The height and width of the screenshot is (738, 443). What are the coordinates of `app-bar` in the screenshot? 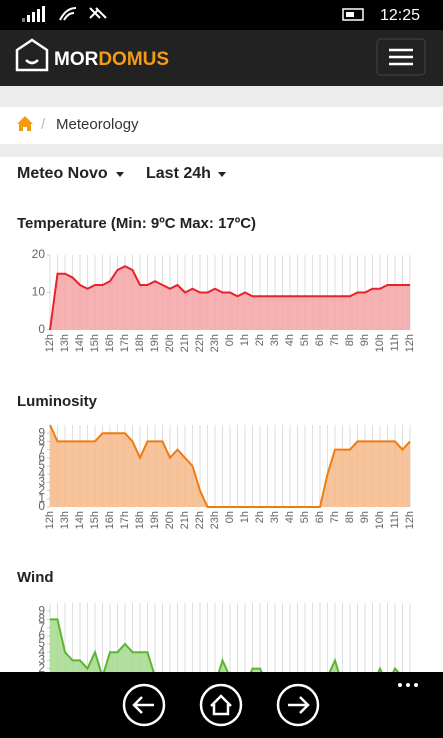 It's located at (221, 705).